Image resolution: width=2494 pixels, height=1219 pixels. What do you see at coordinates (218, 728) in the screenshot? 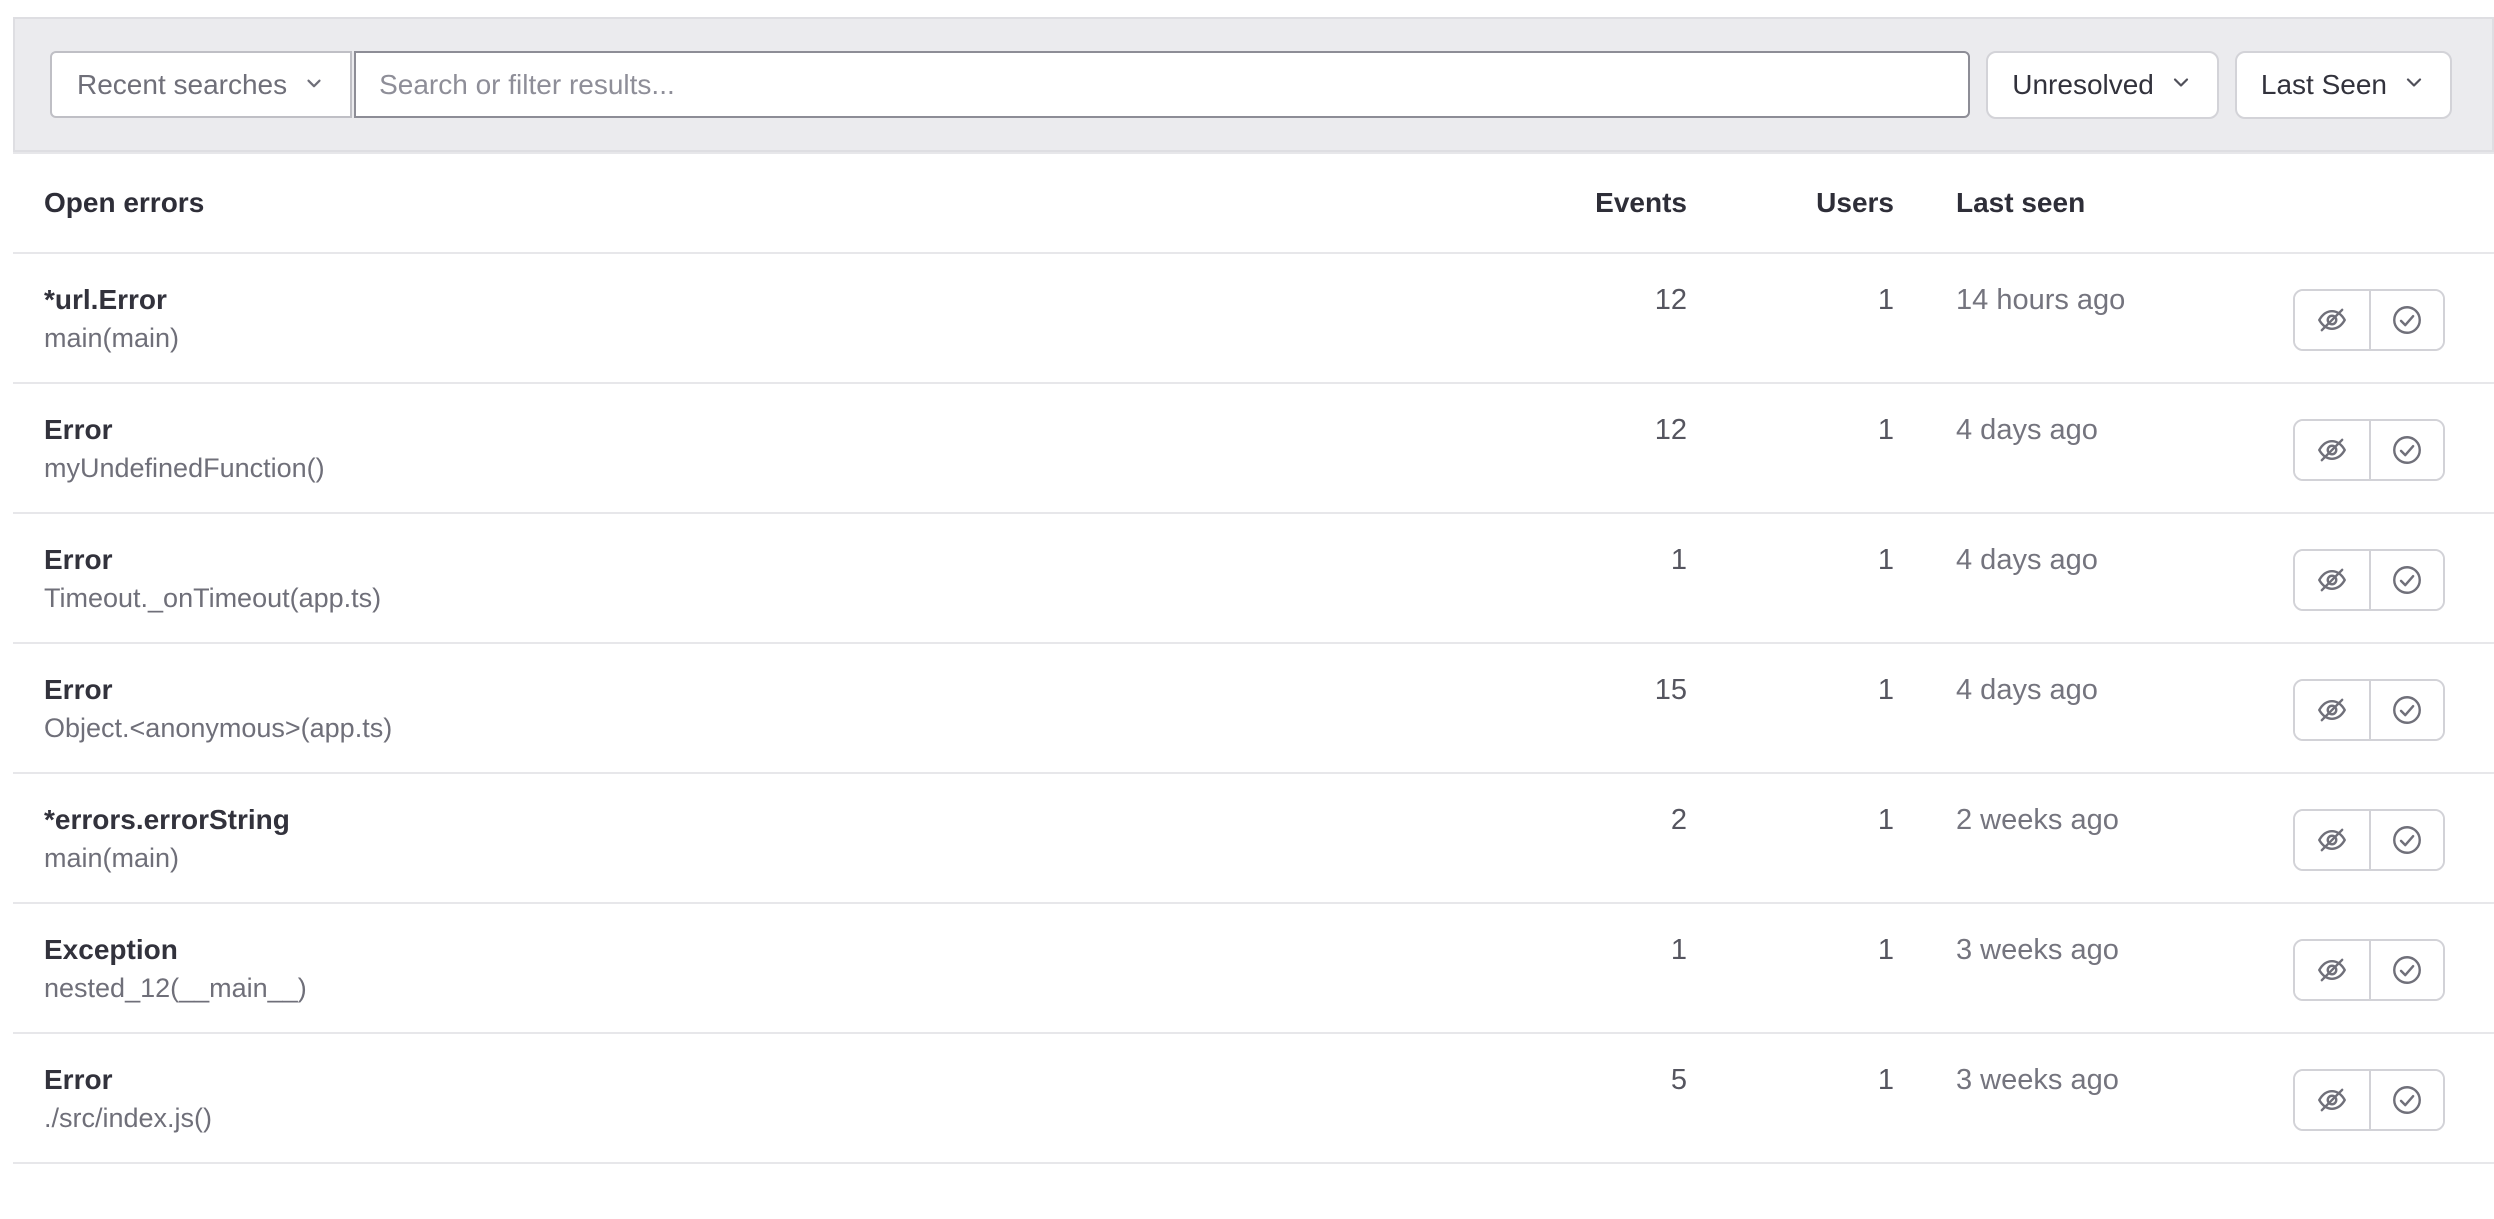
I see `error-culprit: Object.<anonymous>(app.ts)` at bounding box center [218, 728].